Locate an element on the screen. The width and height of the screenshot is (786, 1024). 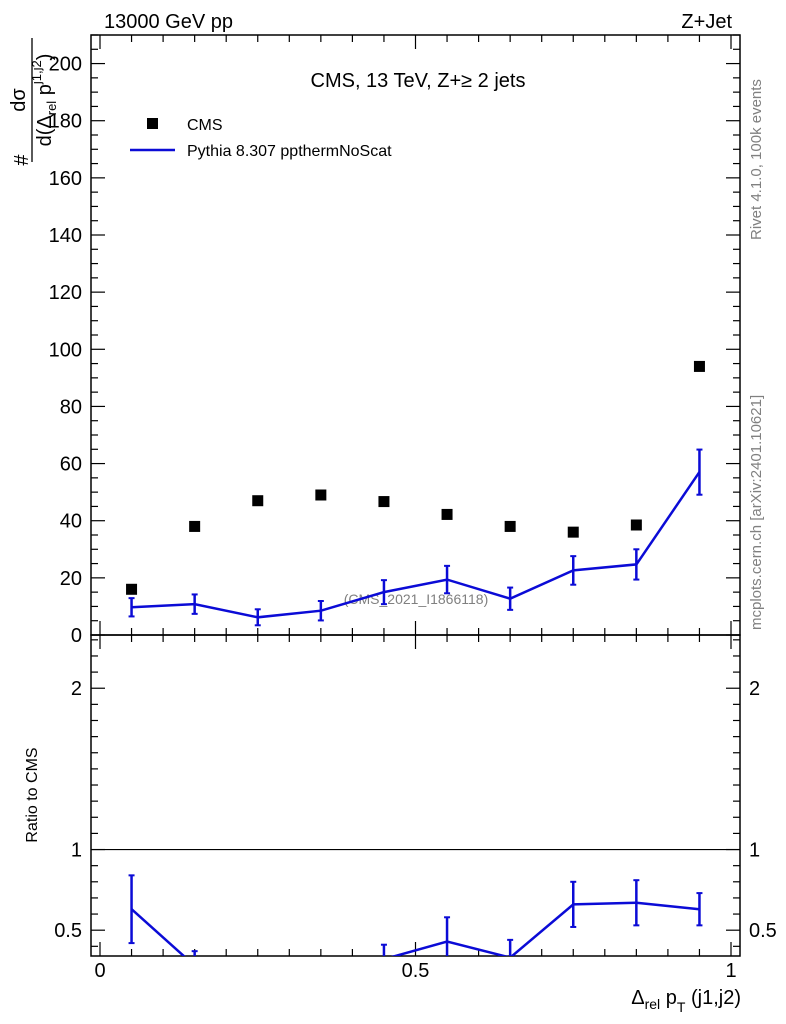
mc-series-main is located at coordinates (415, 537).